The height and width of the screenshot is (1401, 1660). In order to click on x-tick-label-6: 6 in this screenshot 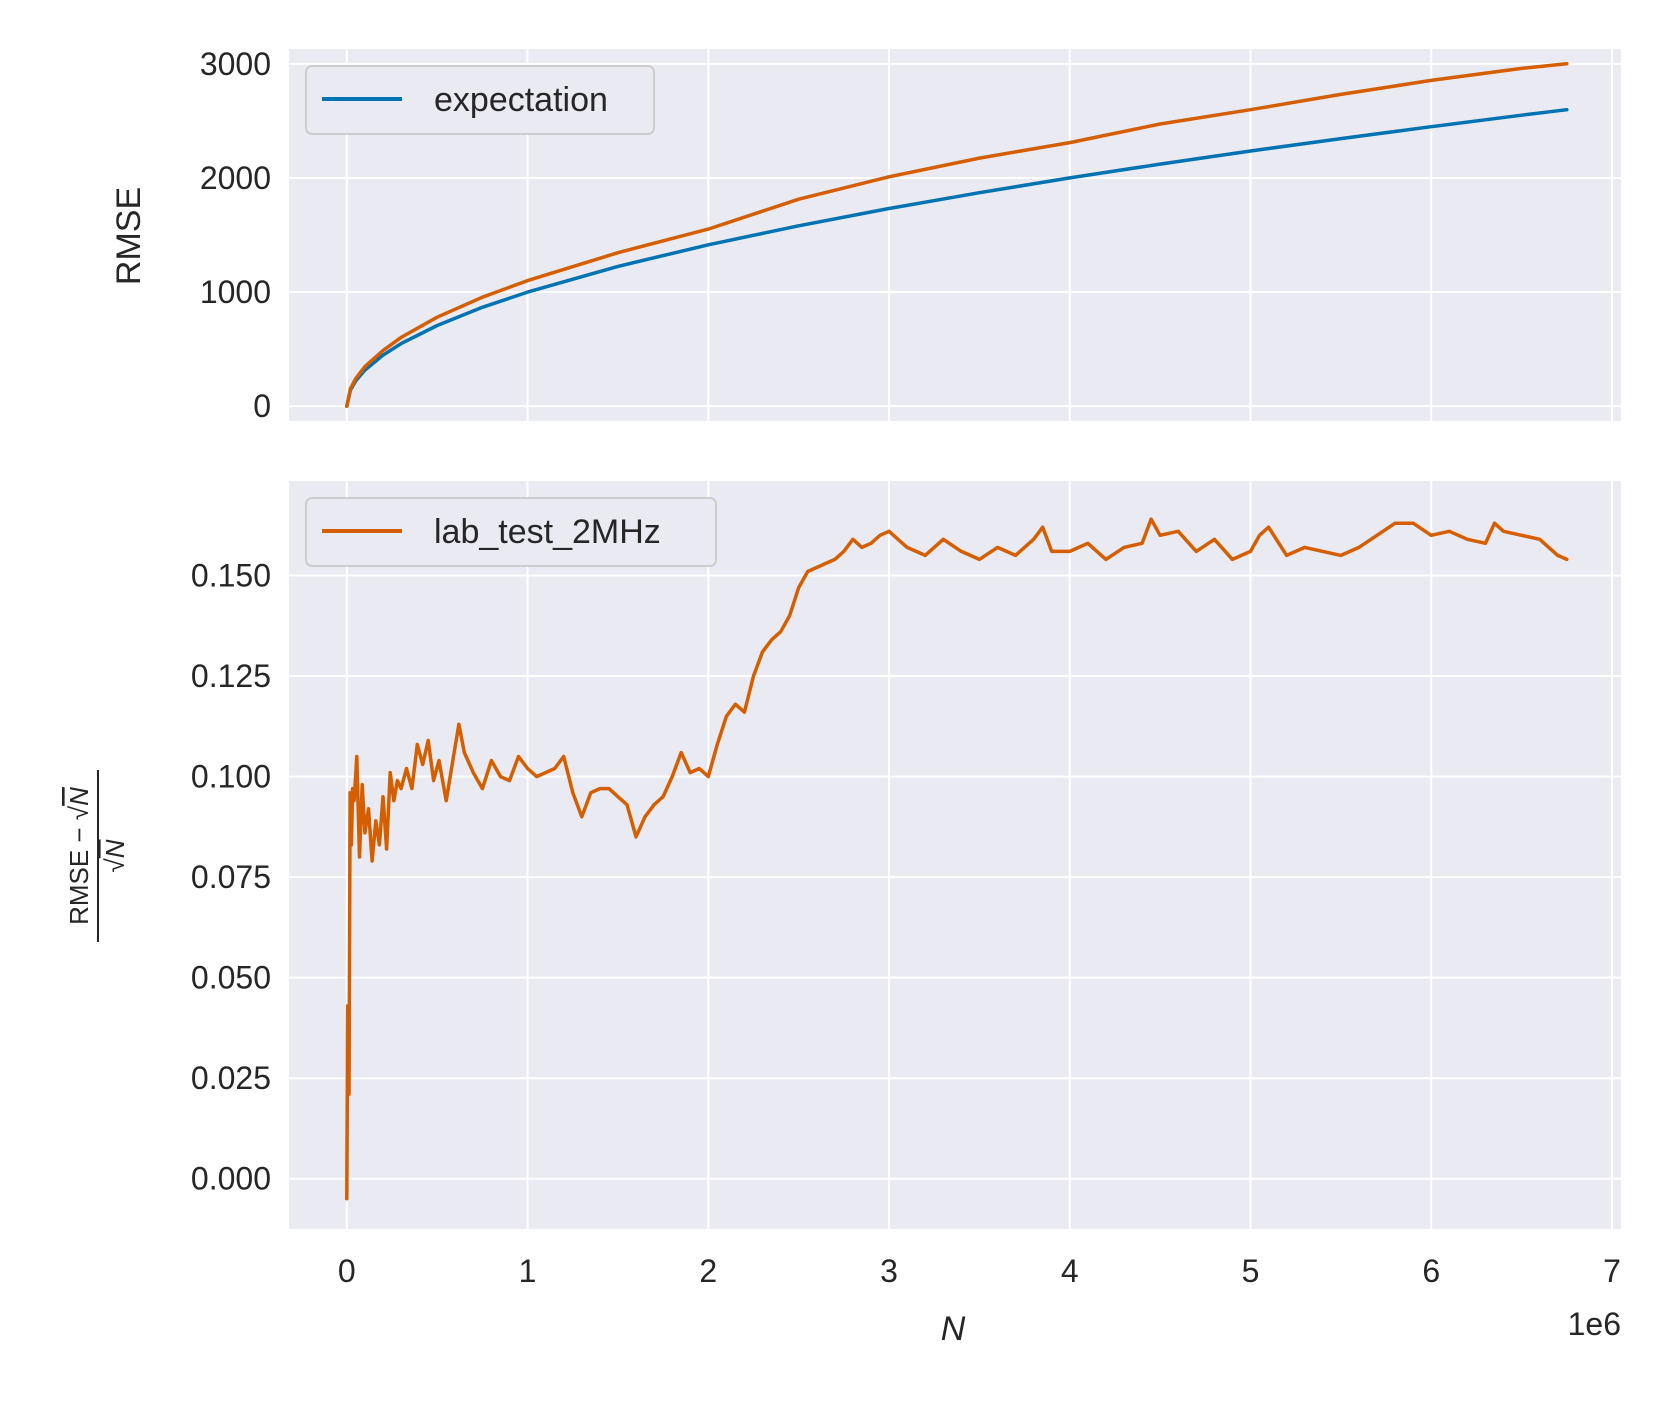, I will do `click(1431, 1271)`.